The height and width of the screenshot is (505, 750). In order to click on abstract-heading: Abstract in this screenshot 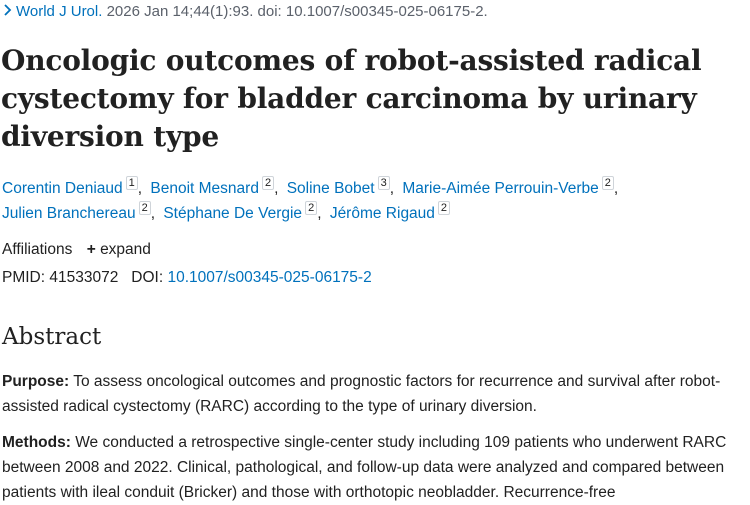, I will do `click(52, 337)`.